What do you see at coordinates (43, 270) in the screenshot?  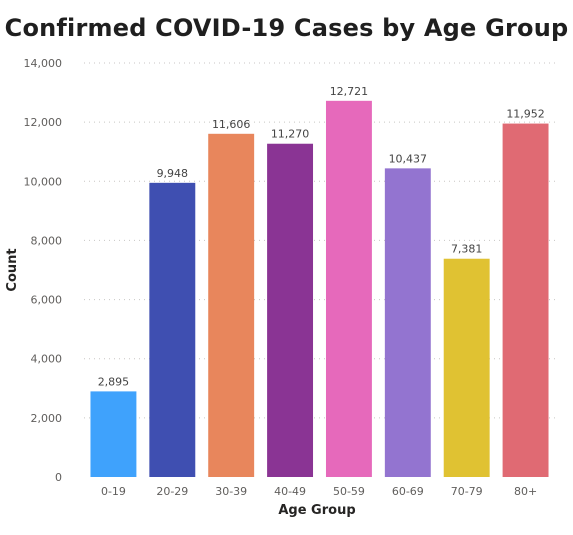 I see `y-axis-ticks: 0 2,000 4,000 6,000 8,000 10,000 12,000 14,000` at bounding box center [43, 270].